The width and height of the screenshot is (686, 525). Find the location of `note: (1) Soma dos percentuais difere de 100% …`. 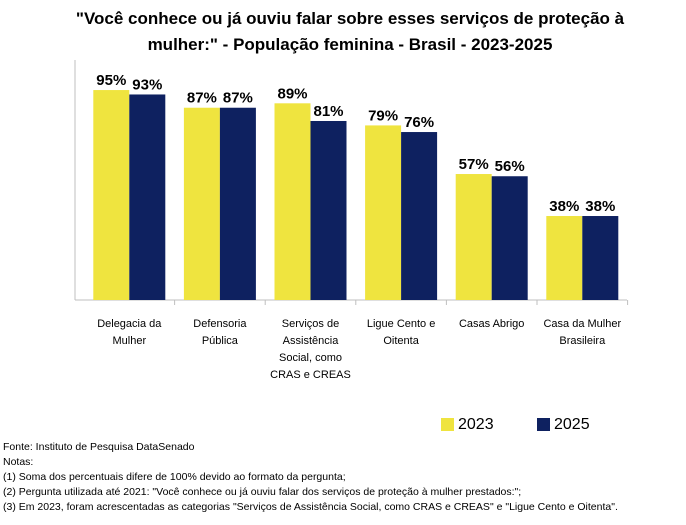

note: (1) Soma dos percentuais difere de 100% … is located at coordinates (174, 477).